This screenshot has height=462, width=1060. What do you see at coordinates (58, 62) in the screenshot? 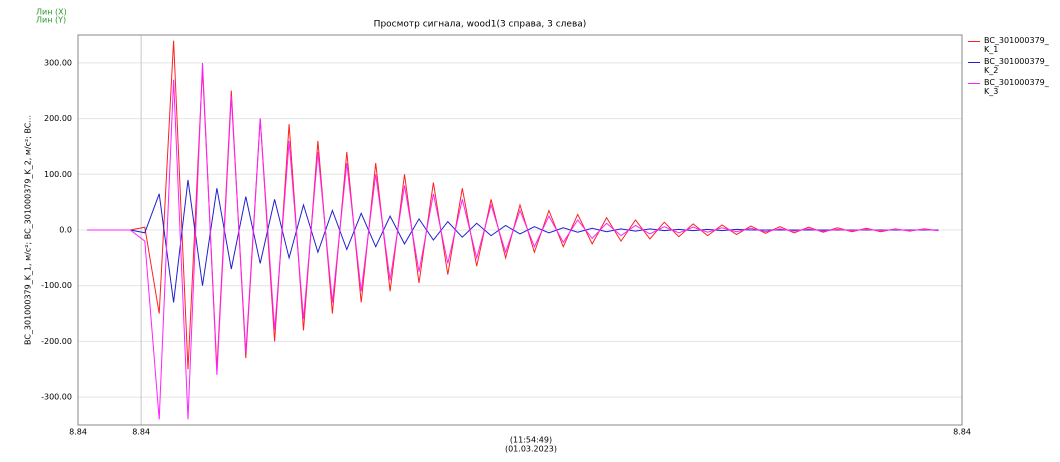
I see `y-tick-label: 300.00` at bounding box center [58, 62].